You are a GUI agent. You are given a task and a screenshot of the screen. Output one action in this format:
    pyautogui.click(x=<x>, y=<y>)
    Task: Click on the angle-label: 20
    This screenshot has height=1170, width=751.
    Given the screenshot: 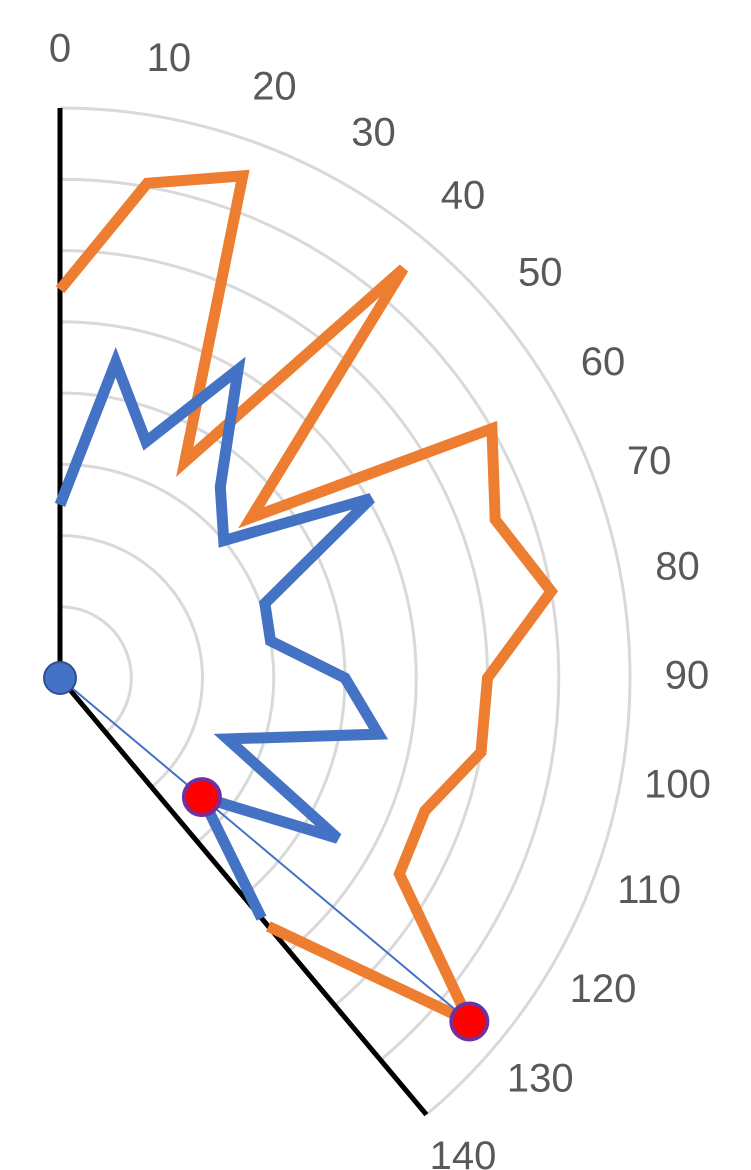 What is the action you would take?
    pyautogui.click(x=274, y=86)
    